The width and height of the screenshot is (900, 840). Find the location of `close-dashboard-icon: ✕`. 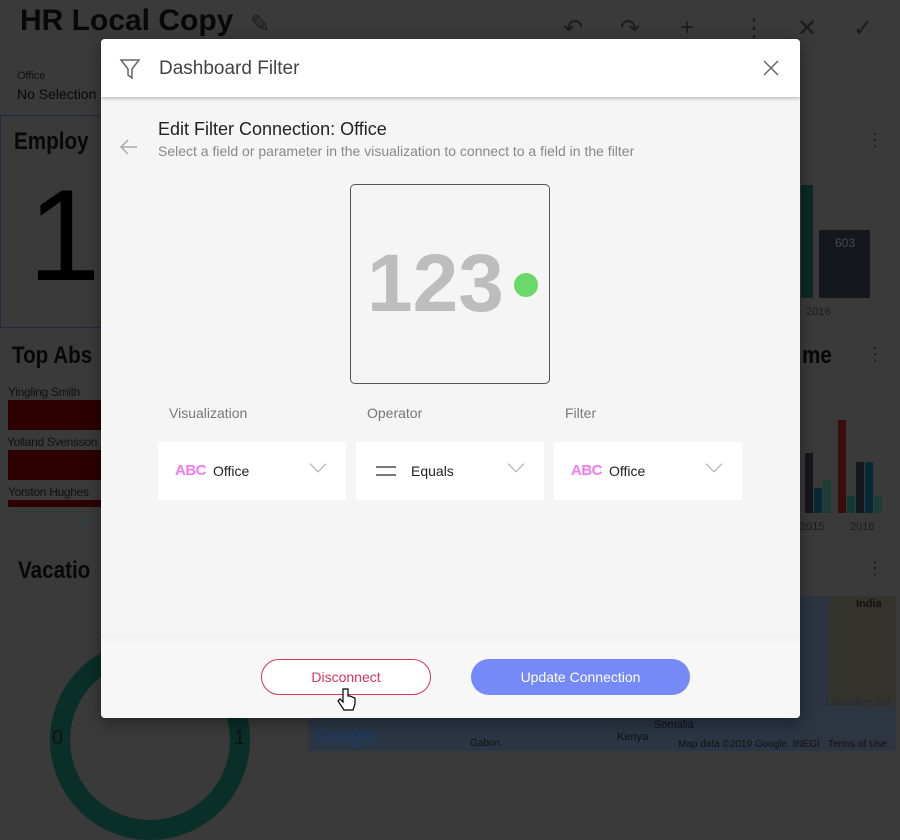

close-dashboard-icon: ✕ is located at coordinates (807, 28).